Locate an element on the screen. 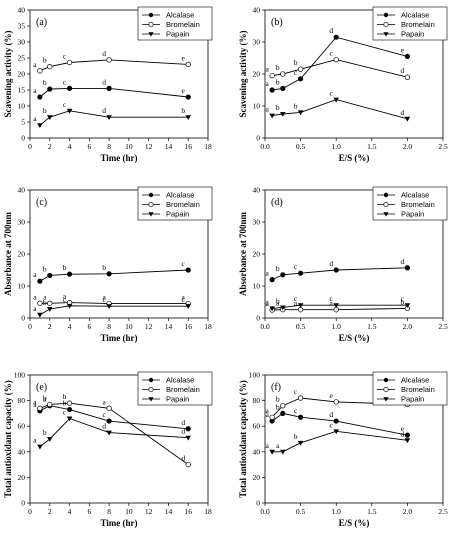 Image resolution: width=474 pixels, height=550 pixels. legend-label: Bromelain is located at coordinates (183, 204).